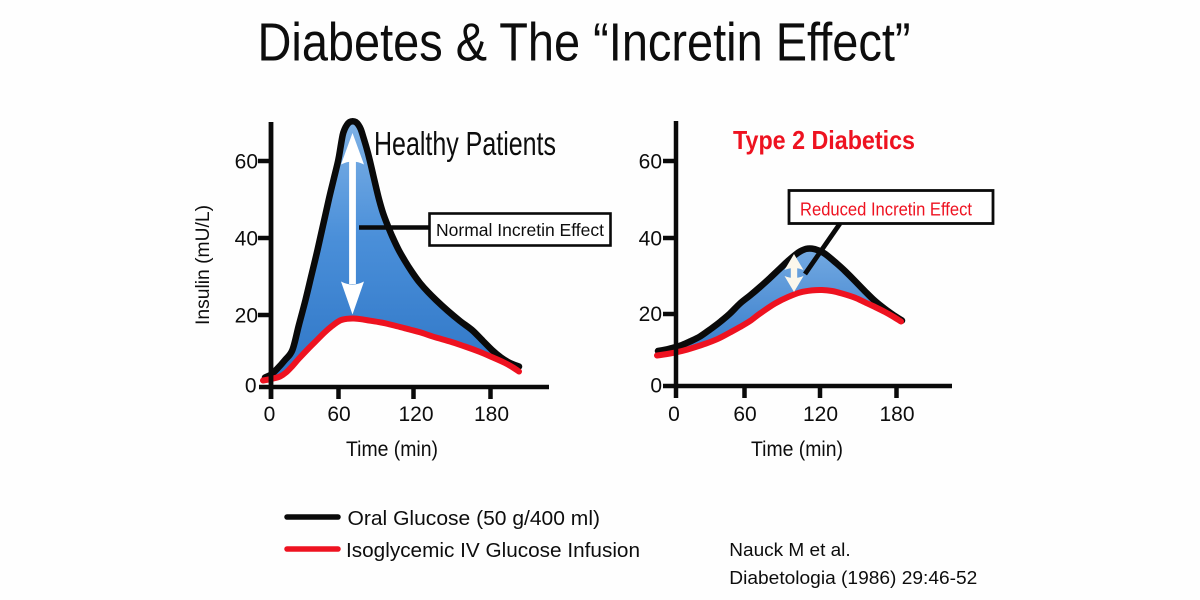  Describe the element at coordinates (789, 549) in the screenshot. I see `svg-text: Nauck M et al.` at that location.